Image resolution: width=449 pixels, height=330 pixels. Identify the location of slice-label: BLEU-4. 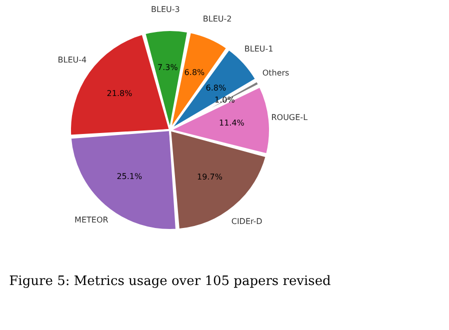
(72, 59).